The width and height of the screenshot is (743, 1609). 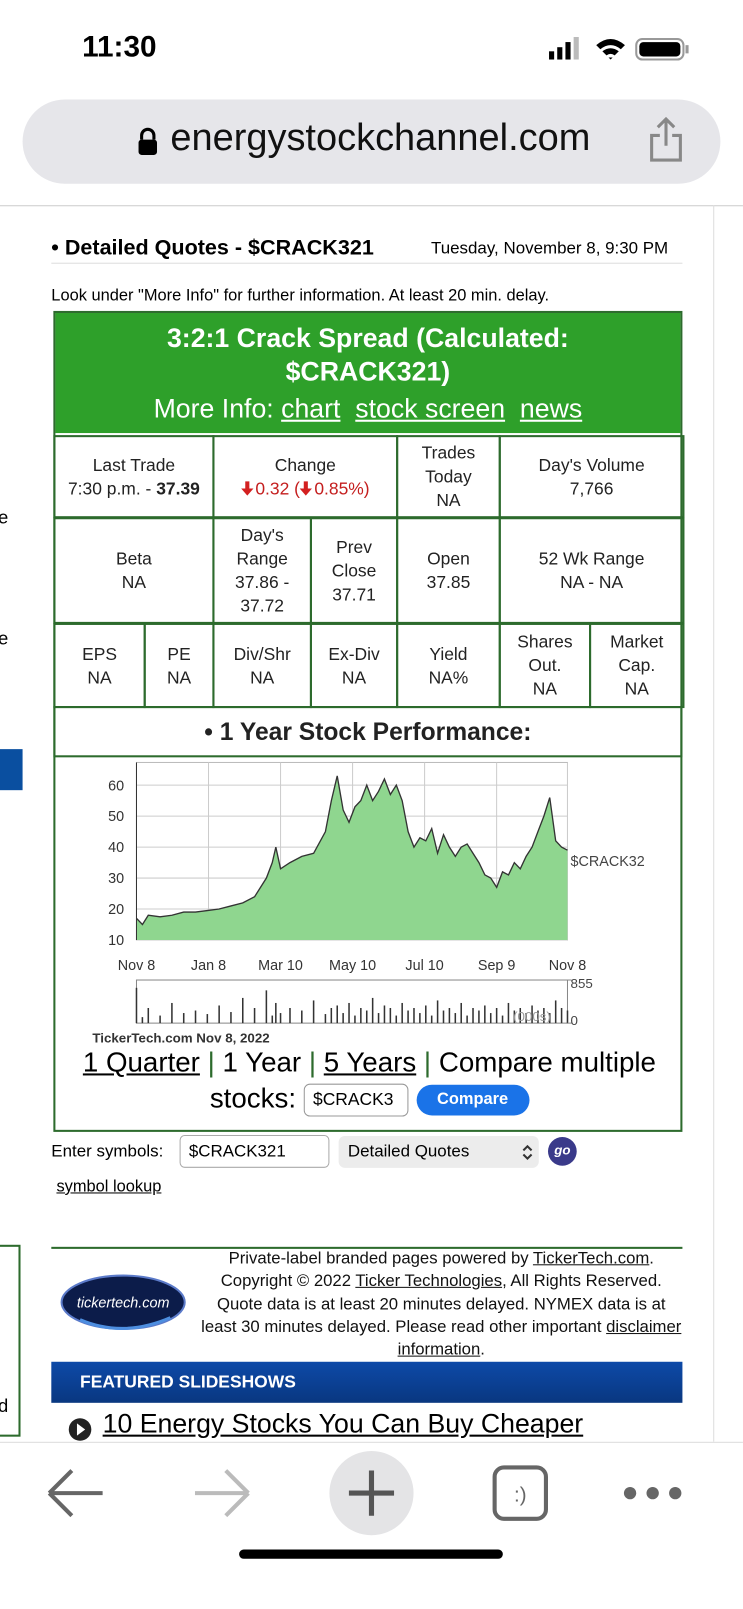 What do you see at coordinates (141, 1062) in the screenshot?
I see `period-link: 1 Quarter` at bounding box center [141, 1062].